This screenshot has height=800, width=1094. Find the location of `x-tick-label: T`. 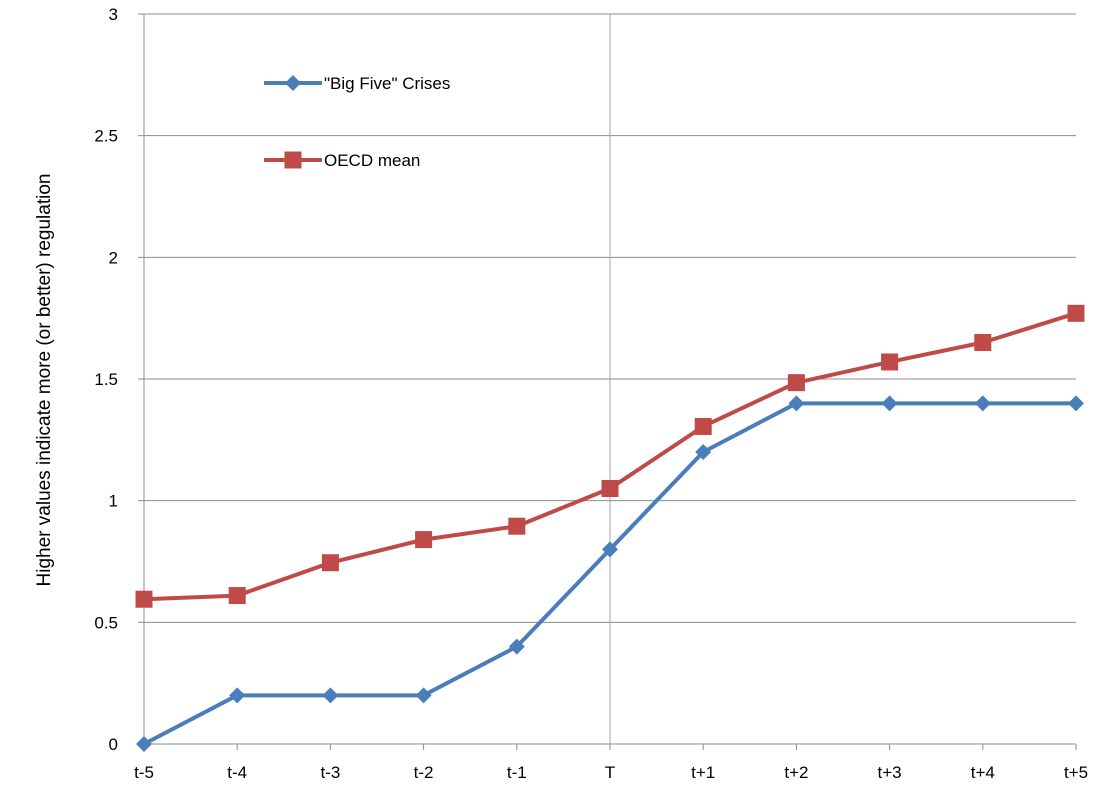

x-tick-label: T is located at coordinates (610, 772).